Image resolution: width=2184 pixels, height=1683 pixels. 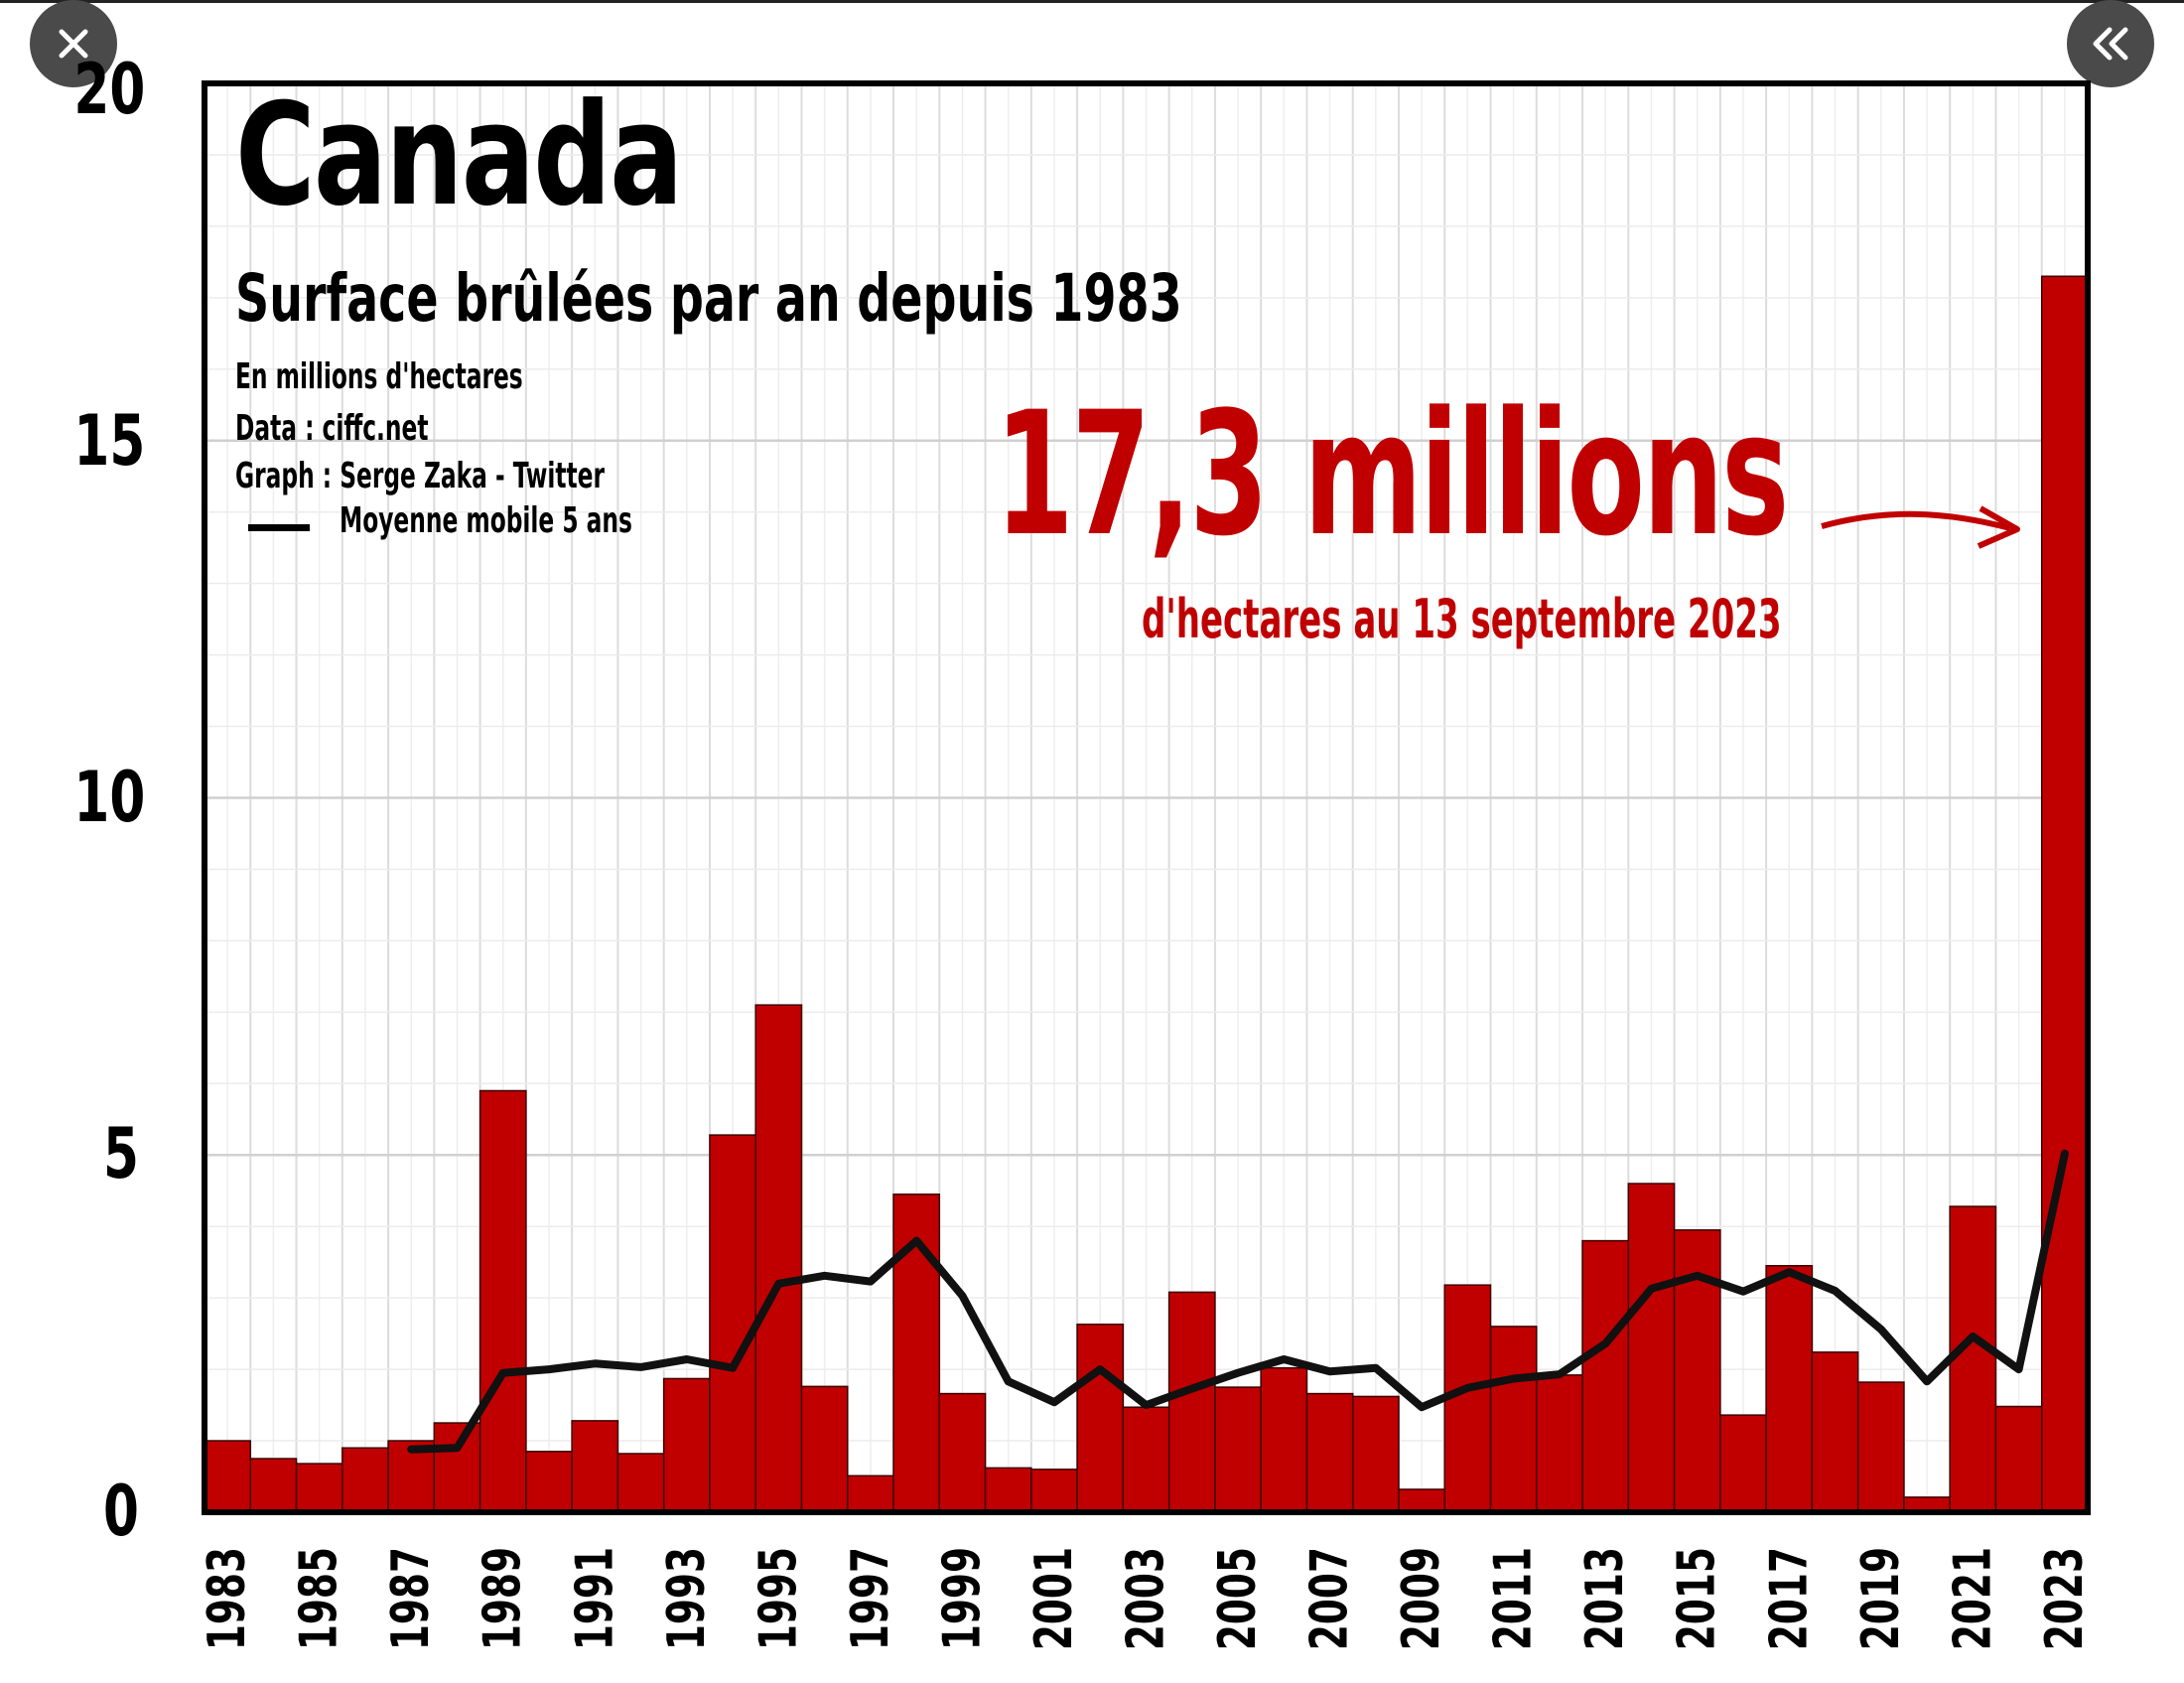 What do you see at coordinates (319, 1598) in the screenshot?
I see `x-tick-label: 1985` at bounding box center [319, 1598].